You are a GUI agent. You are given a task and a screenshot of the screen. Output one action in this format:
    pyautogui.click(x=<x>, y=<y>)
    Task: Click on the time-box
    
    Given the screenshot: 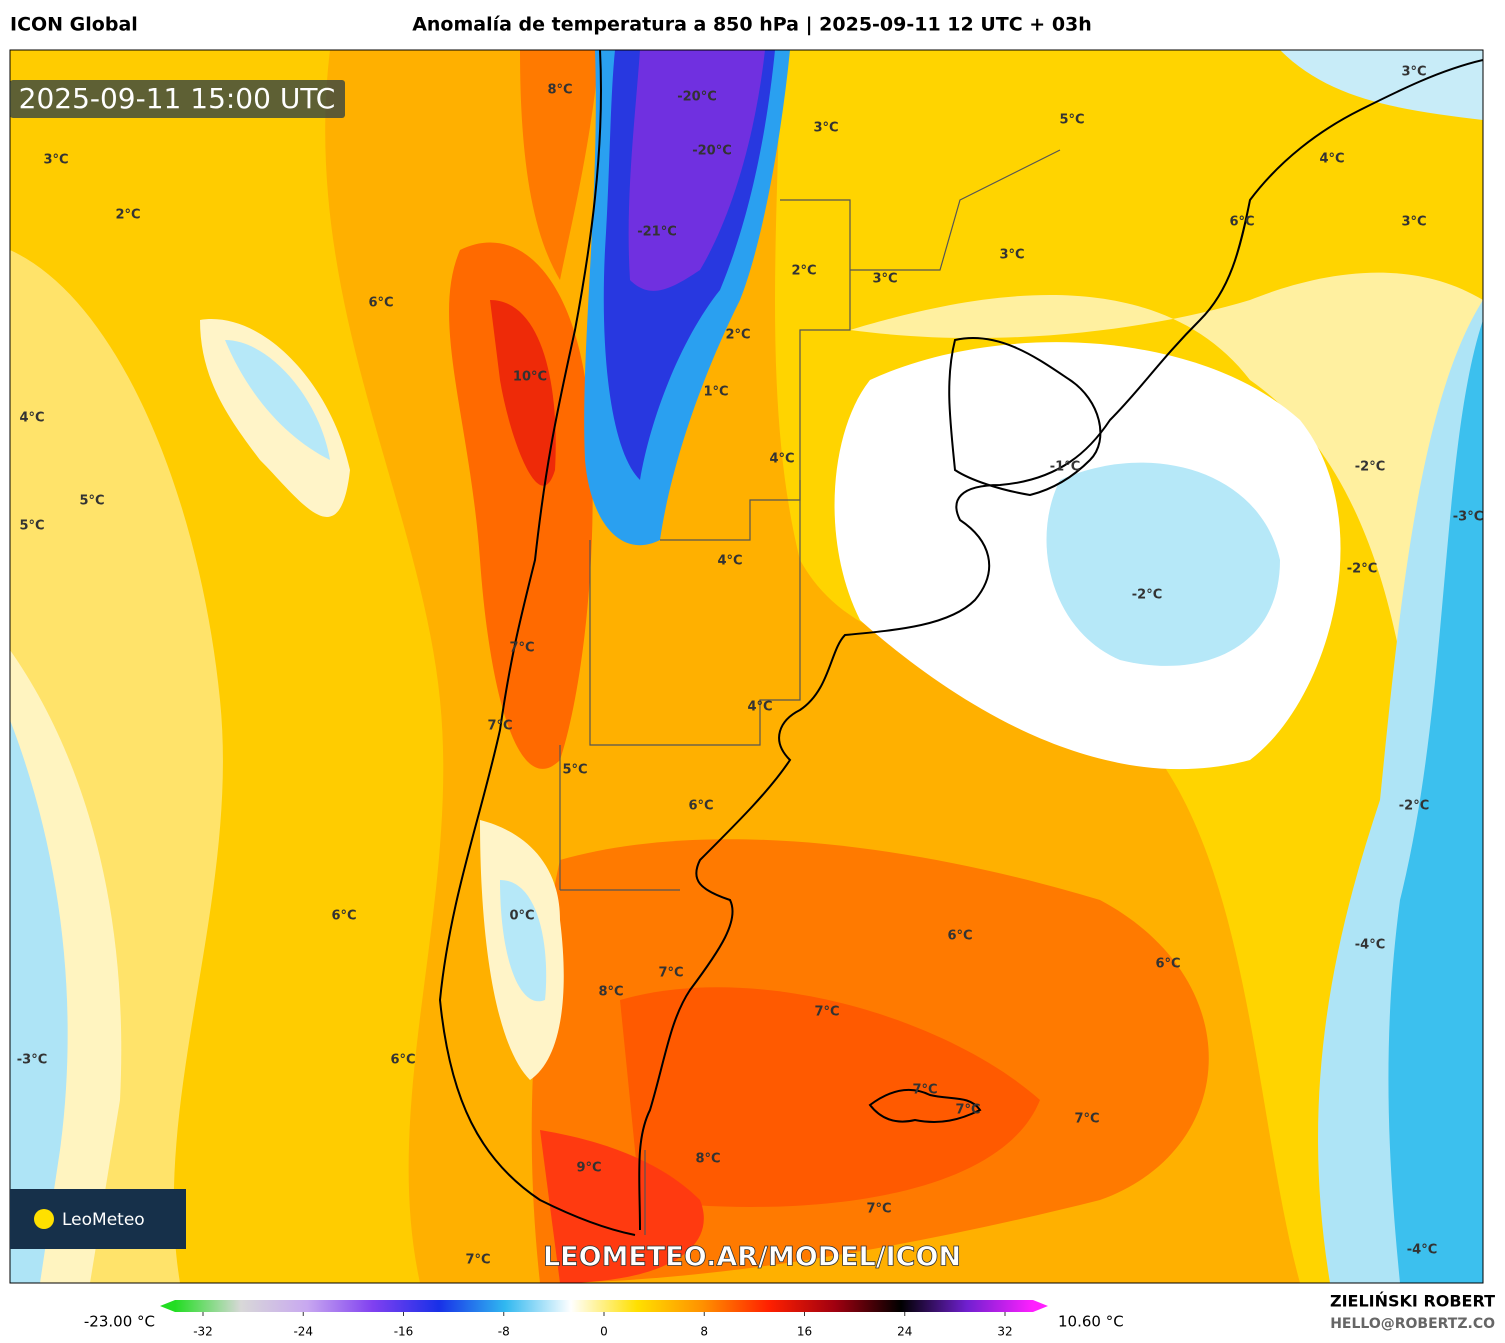 What is the action you would take?
    pyautogui.click(x=177, y=99)
    